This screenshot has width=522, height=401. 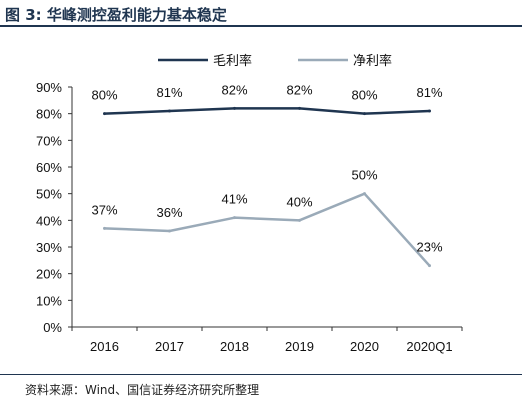 What do you see at coordinates (364, 346) in the screenshot?
I see `x-tick-label: 2020` at bounding box center [364, 346].